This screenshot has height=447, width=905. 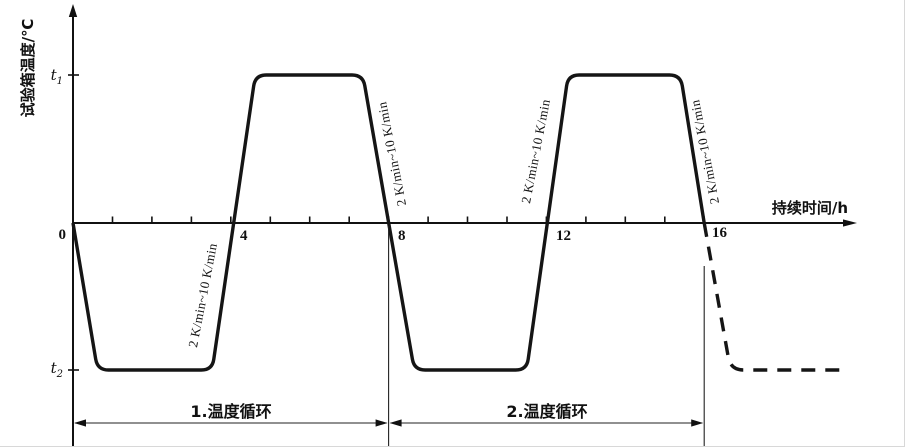 I want to click on ramp-rate-label-3: 2 K/min~10 K/min, so click(x=535, y=151).